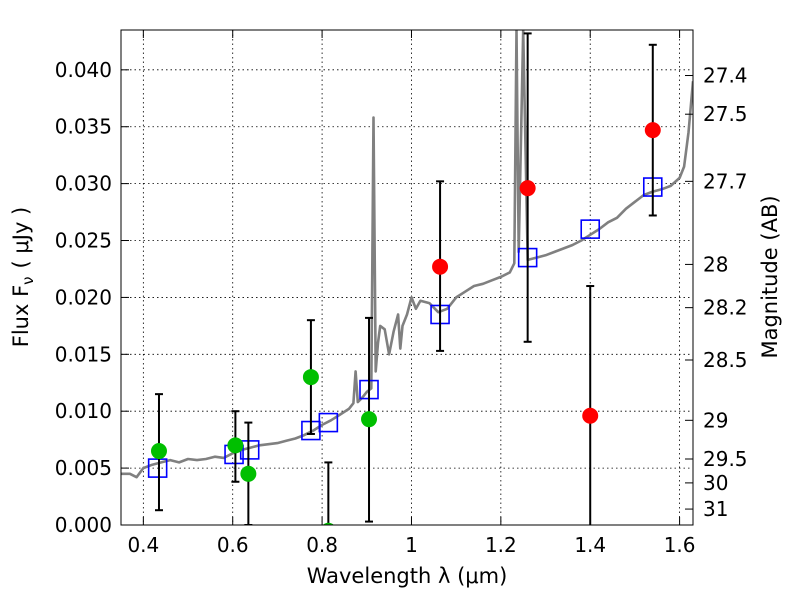 This screenshot has width=800, height=600. What do you see at coordinates (770, 276) in the screenshot?
I see `y2-axis-title: Magnitude (AB)` at bounding box center [770, 276].